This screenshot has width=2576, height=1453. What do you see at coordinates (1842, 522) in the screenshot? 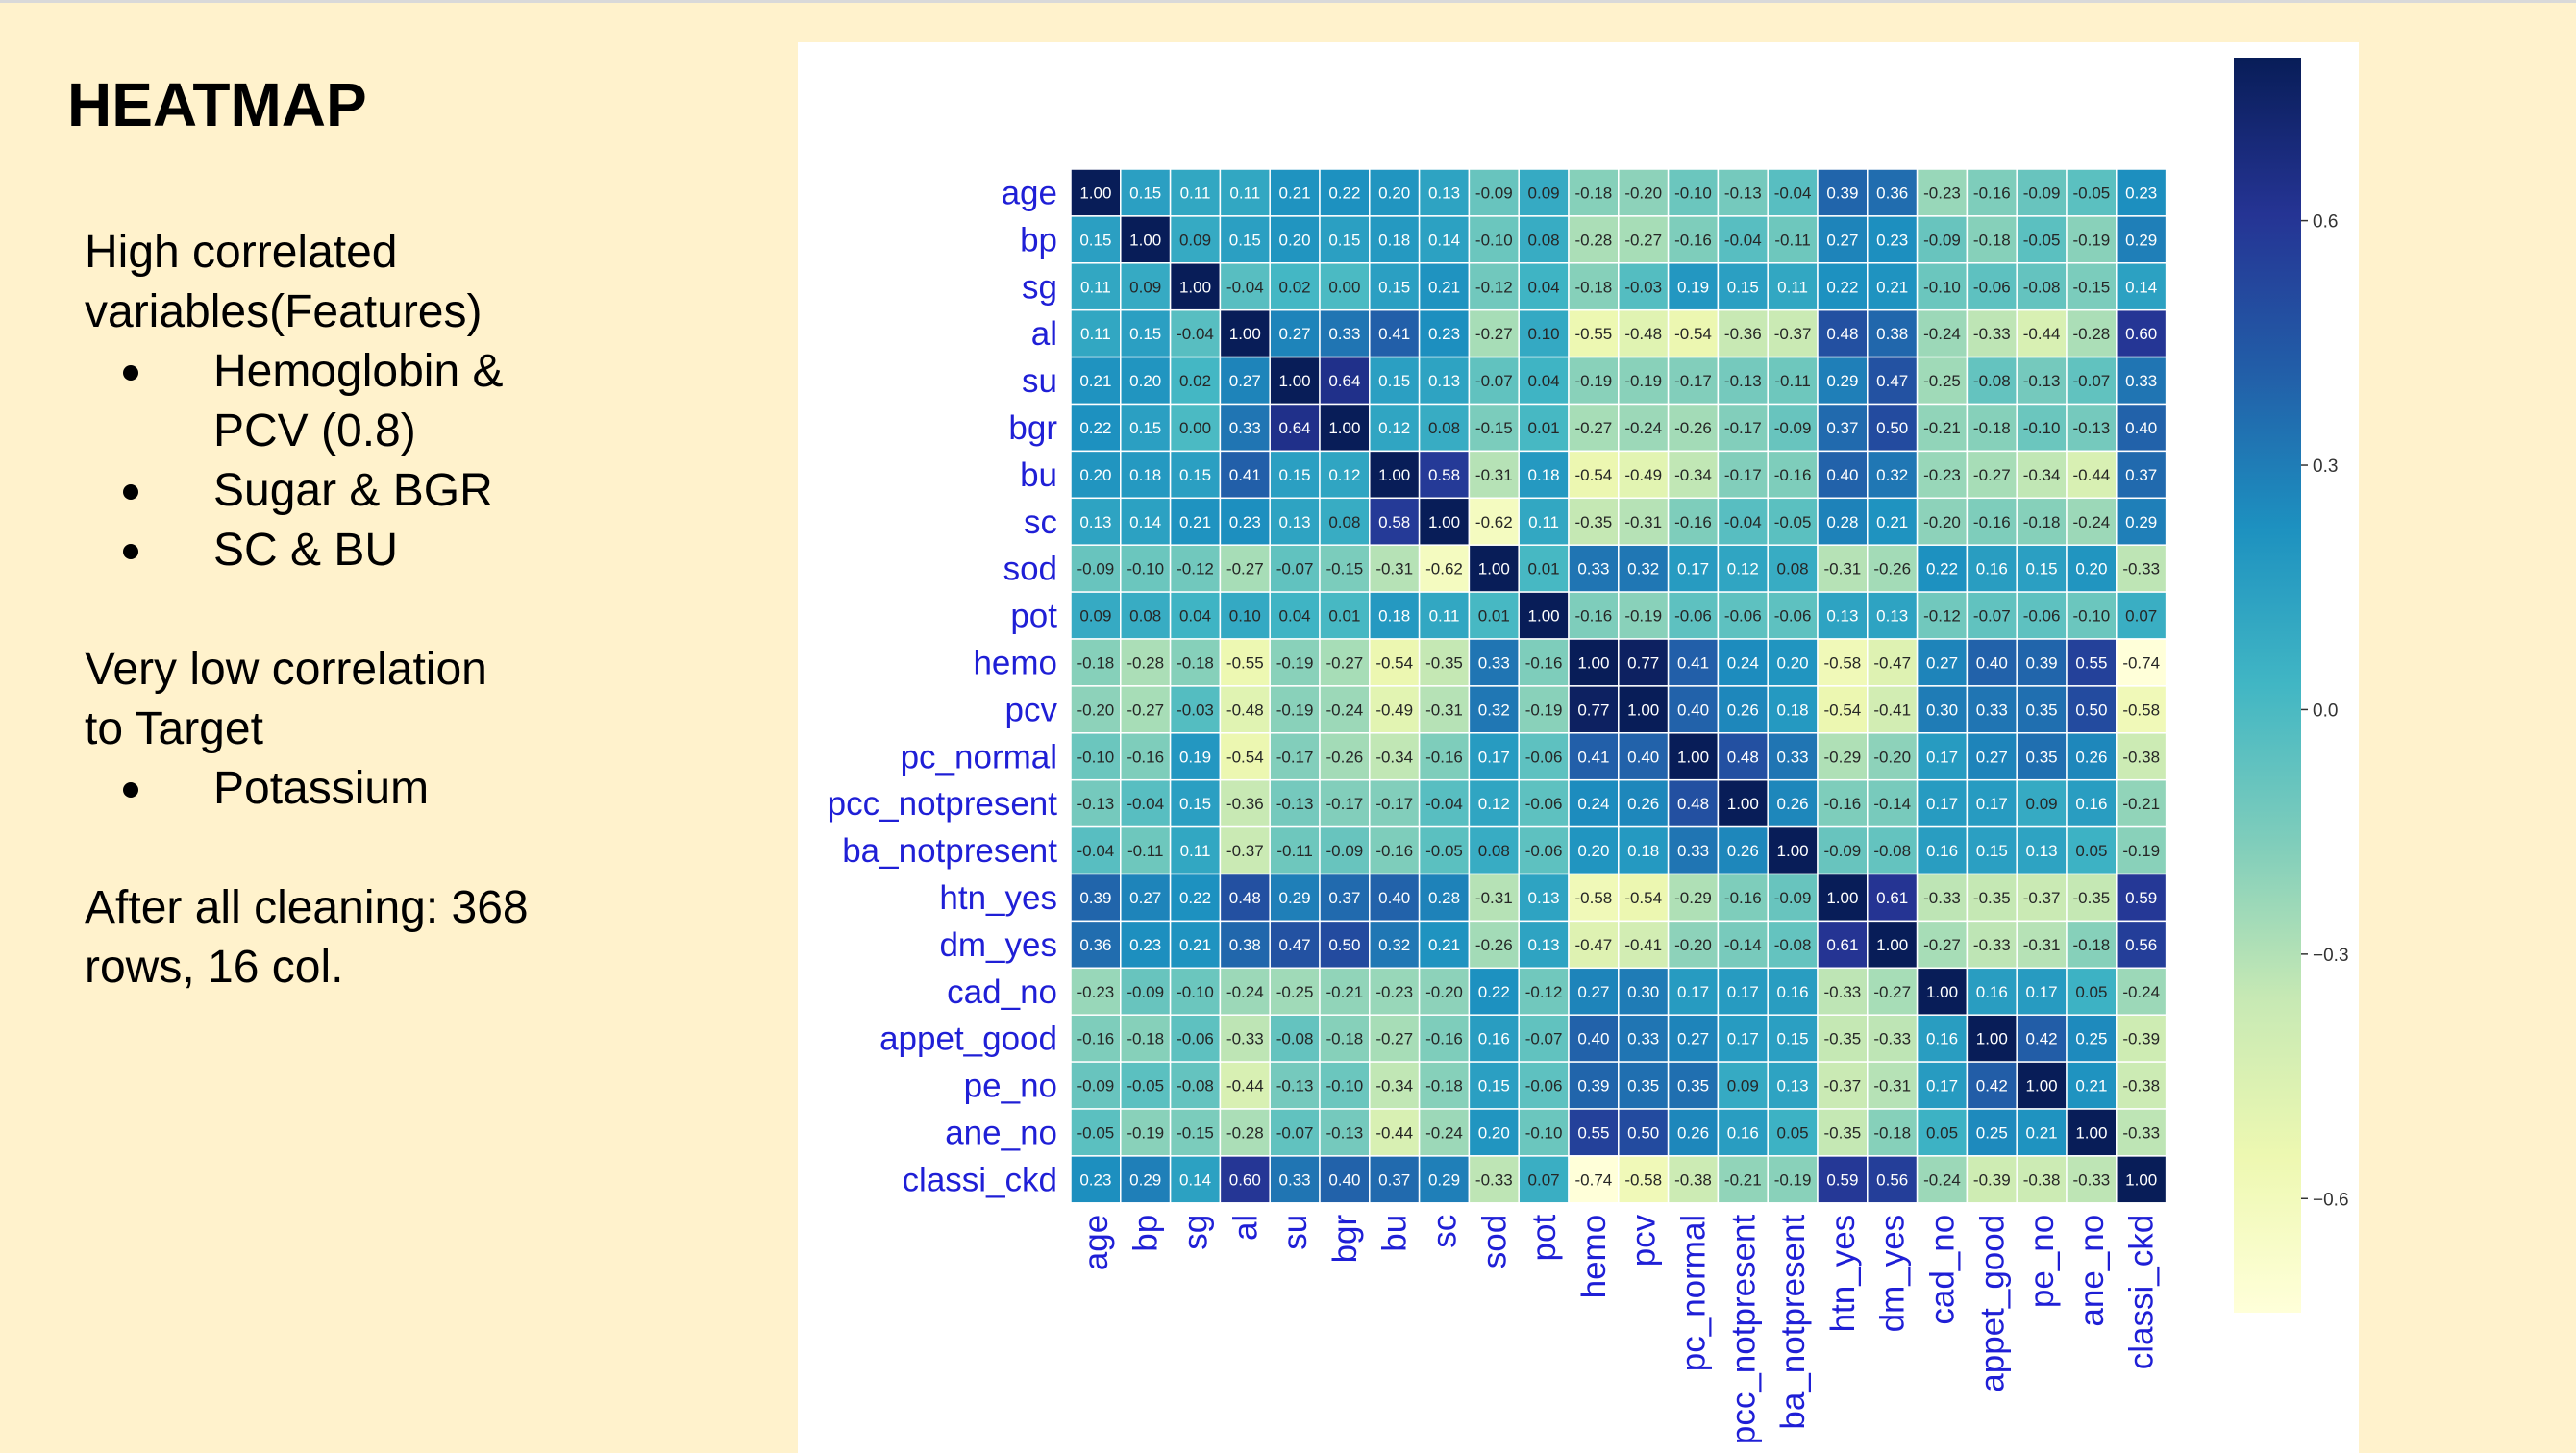
I see `cell-value-label: 0.28` at bounding box center [1842, 522].